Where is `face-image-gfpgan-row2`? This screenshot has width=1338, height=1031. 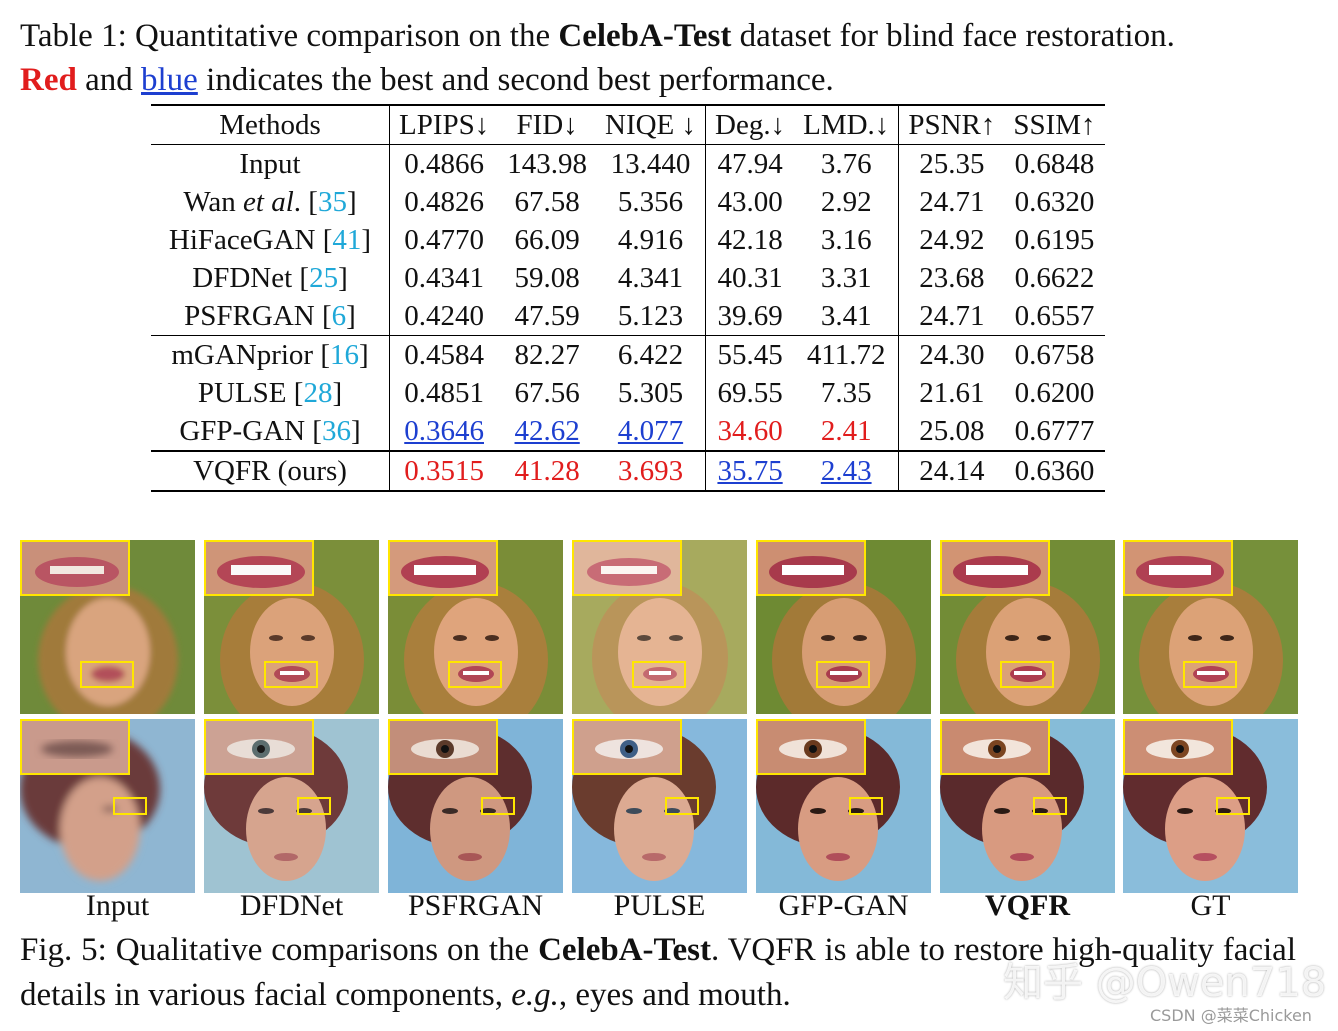 face-image-gfpgan-row2 is located at coordinates (843, 806).